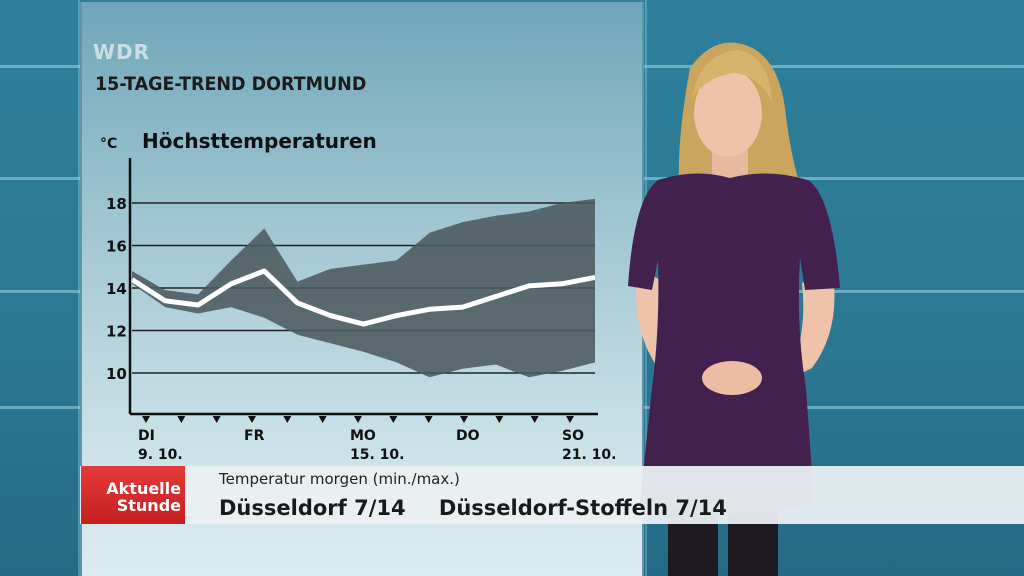 Image resolution: width=1024 pixels, height=576 pixels. Describe the element at coordinates (552, 495) in the screenshot. I see `news-ticker` at that location.